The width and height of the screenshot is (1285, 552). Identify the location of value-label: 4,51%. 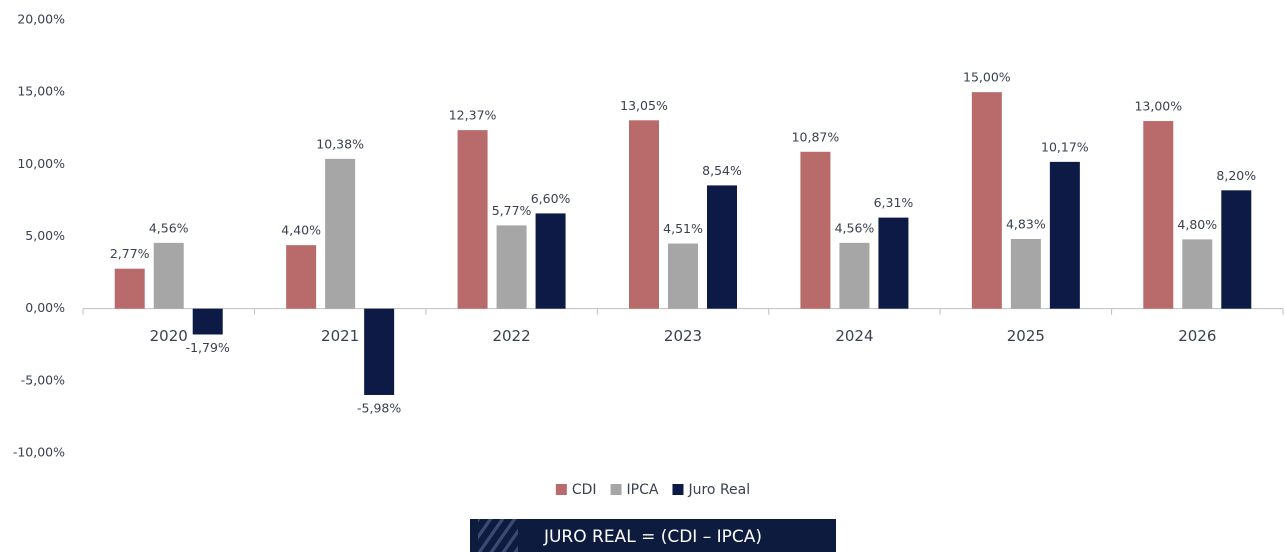
(683, 228).